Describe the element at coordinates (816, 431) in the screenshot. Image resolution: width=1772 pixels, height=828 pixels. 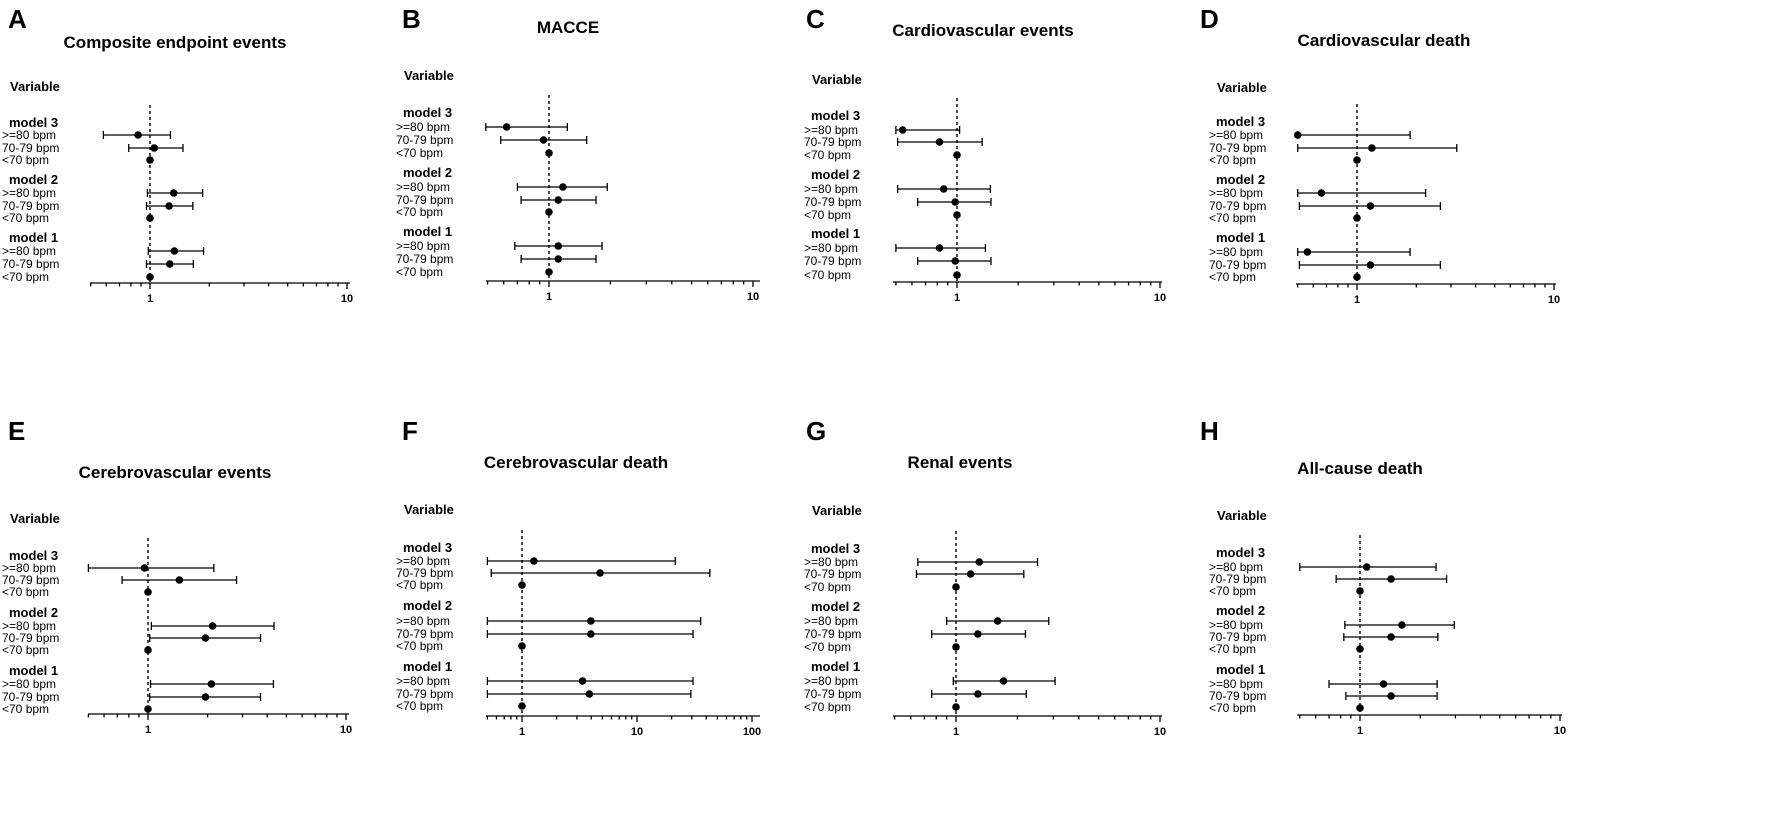
I see `panel-letter: G` at that location.